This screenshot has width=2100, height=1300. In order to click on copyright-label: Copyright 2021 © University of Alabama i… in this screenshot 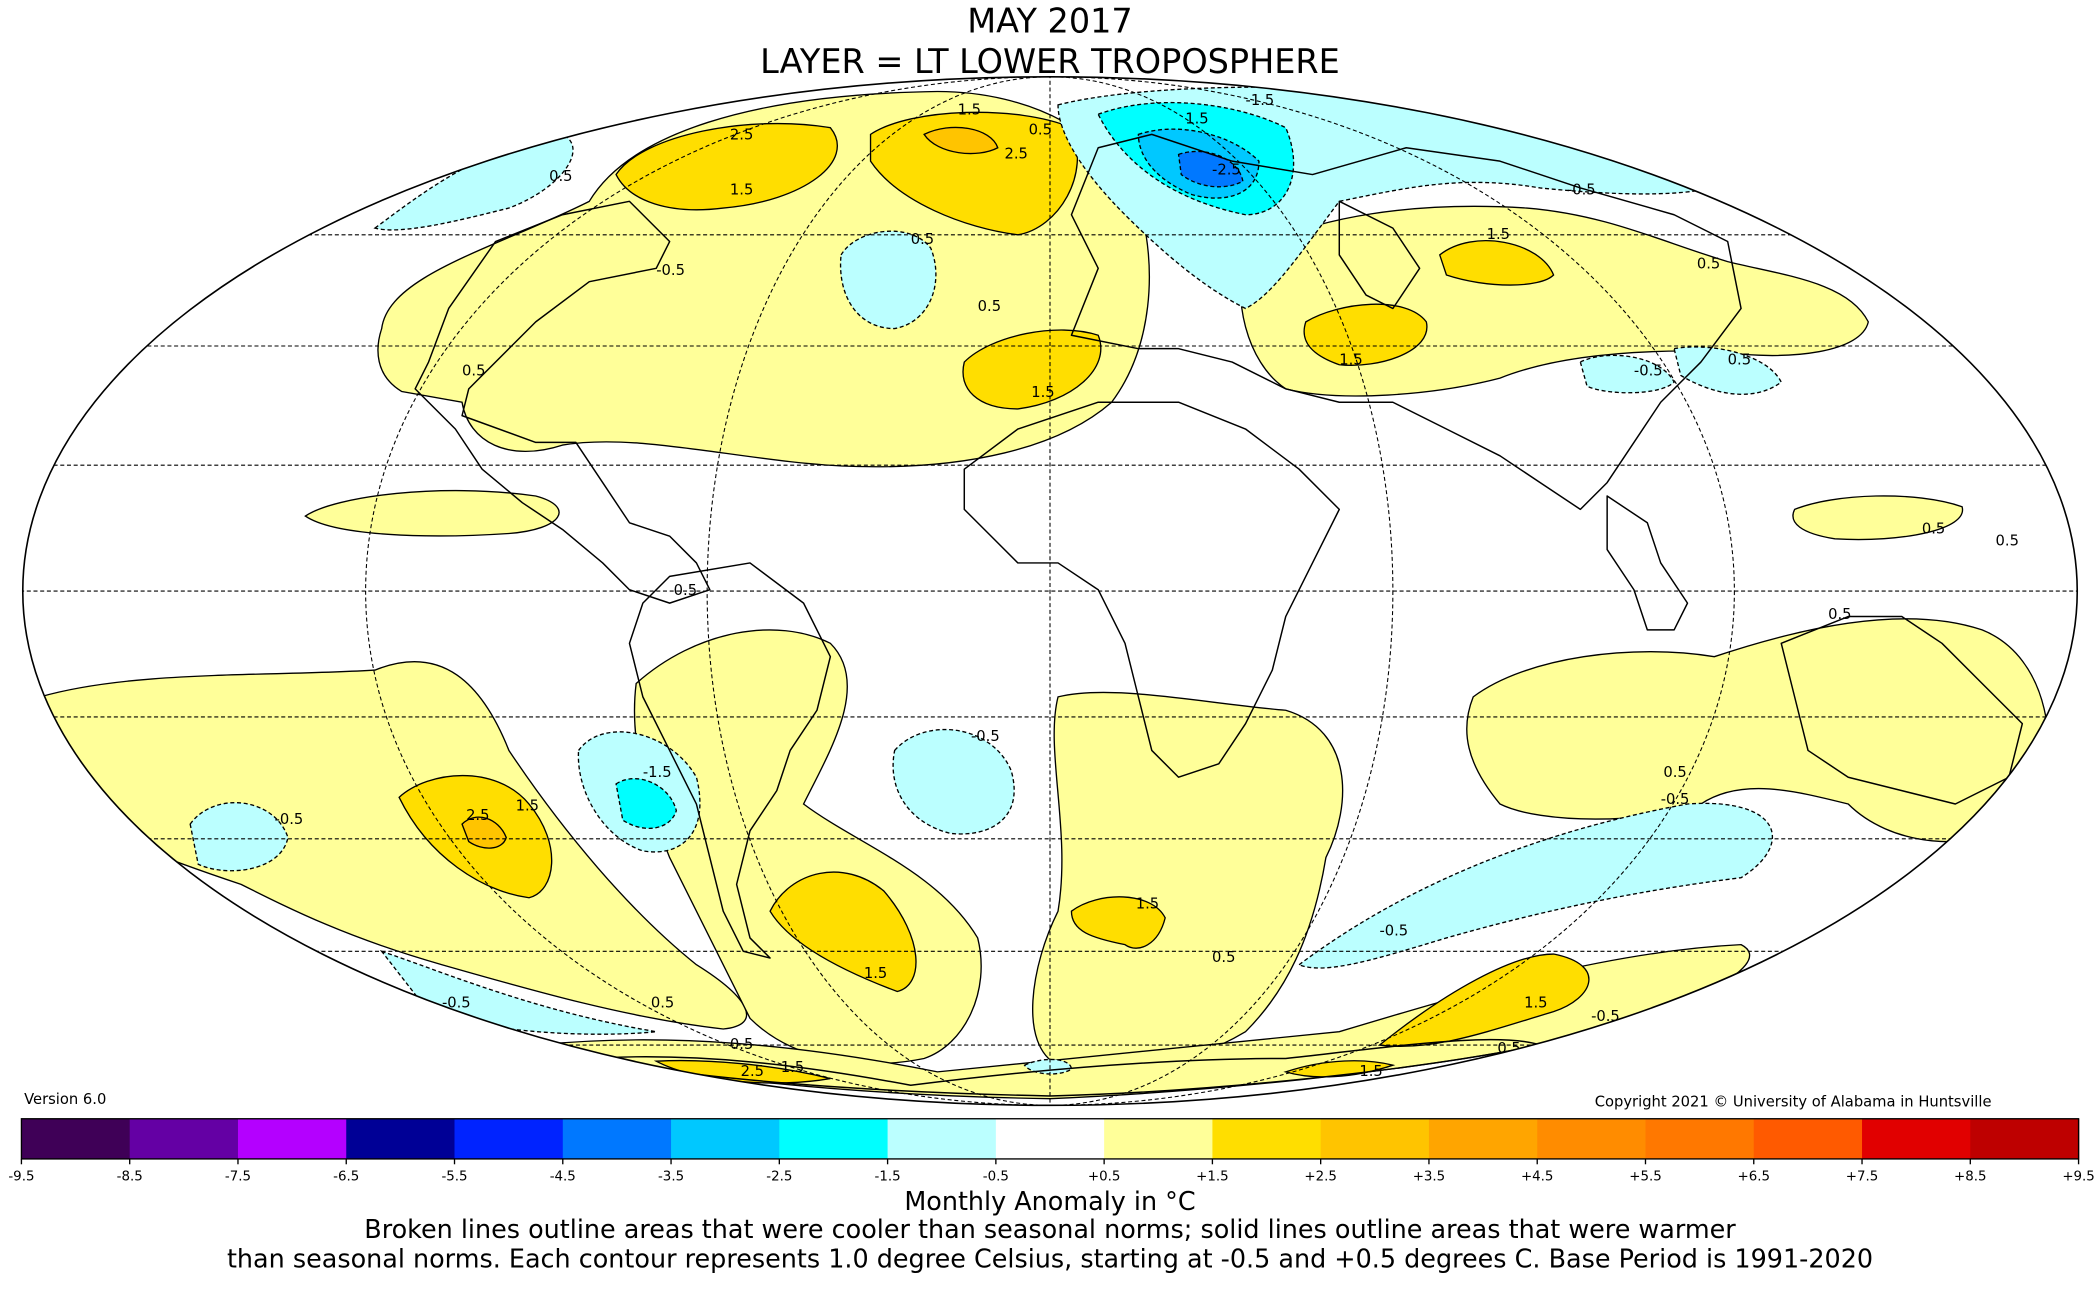, I will do `click(1793, 1102)`.